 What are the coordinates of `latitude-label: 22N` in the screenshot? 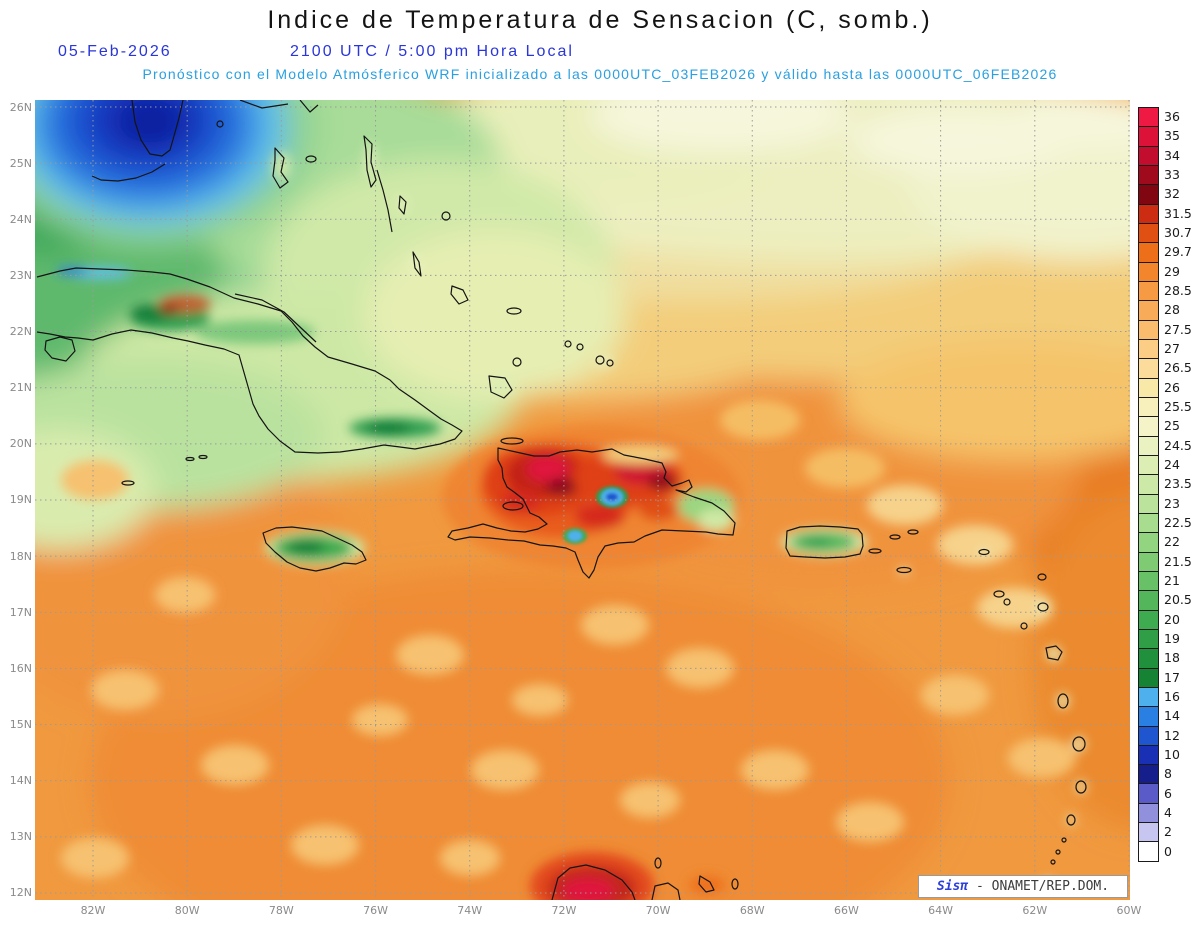 It's located at (20, 332).